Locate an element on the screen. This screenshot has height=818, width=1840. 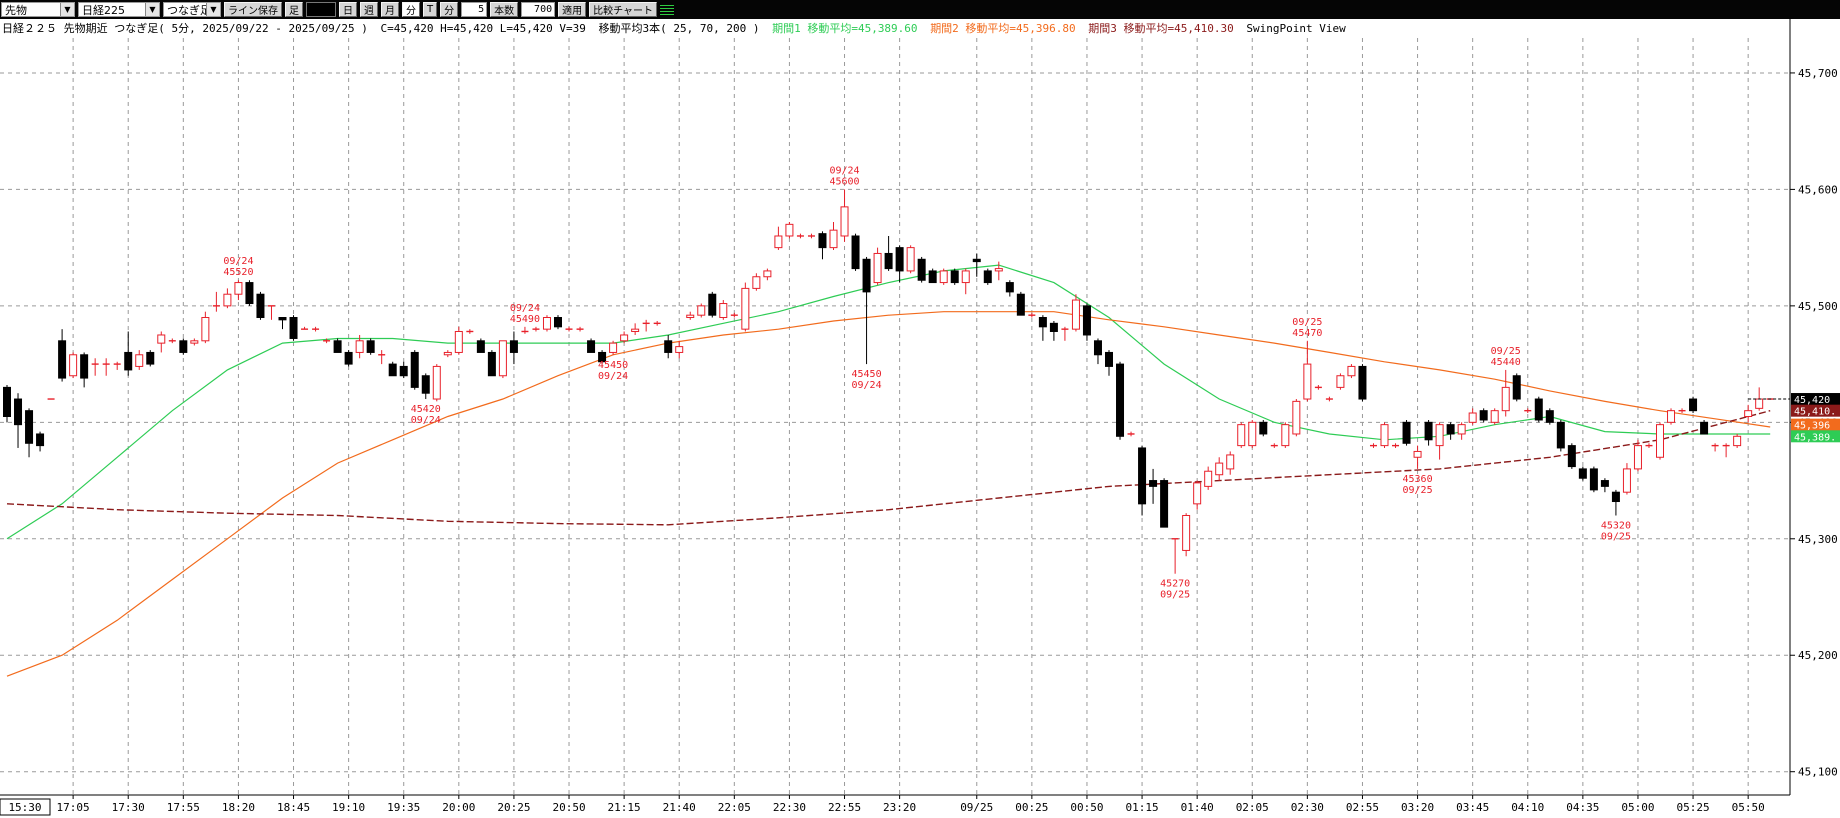
swing-label-price: 45600 is located at coordinates (844, 181).